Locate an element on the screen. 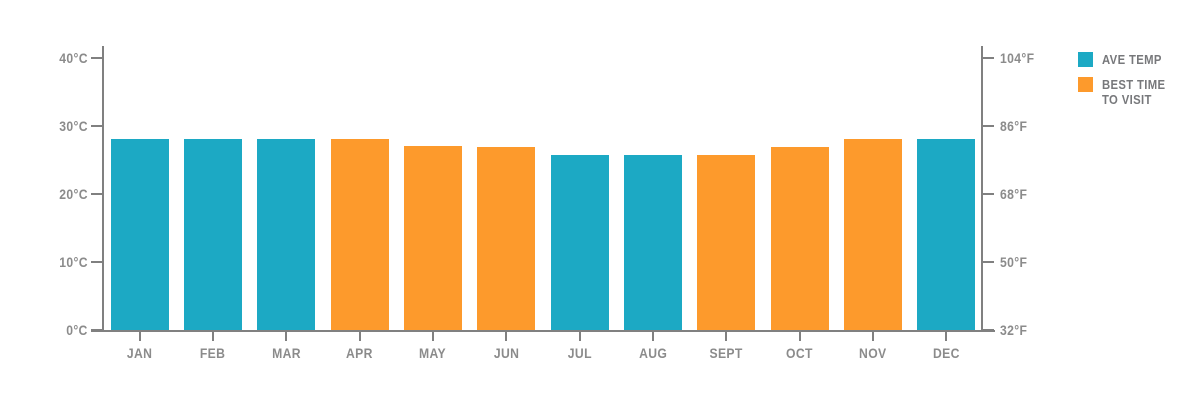 Image resolution: width=1200 pixels, height=400 pixels. bar-jun is located at coordinates (506, 238).